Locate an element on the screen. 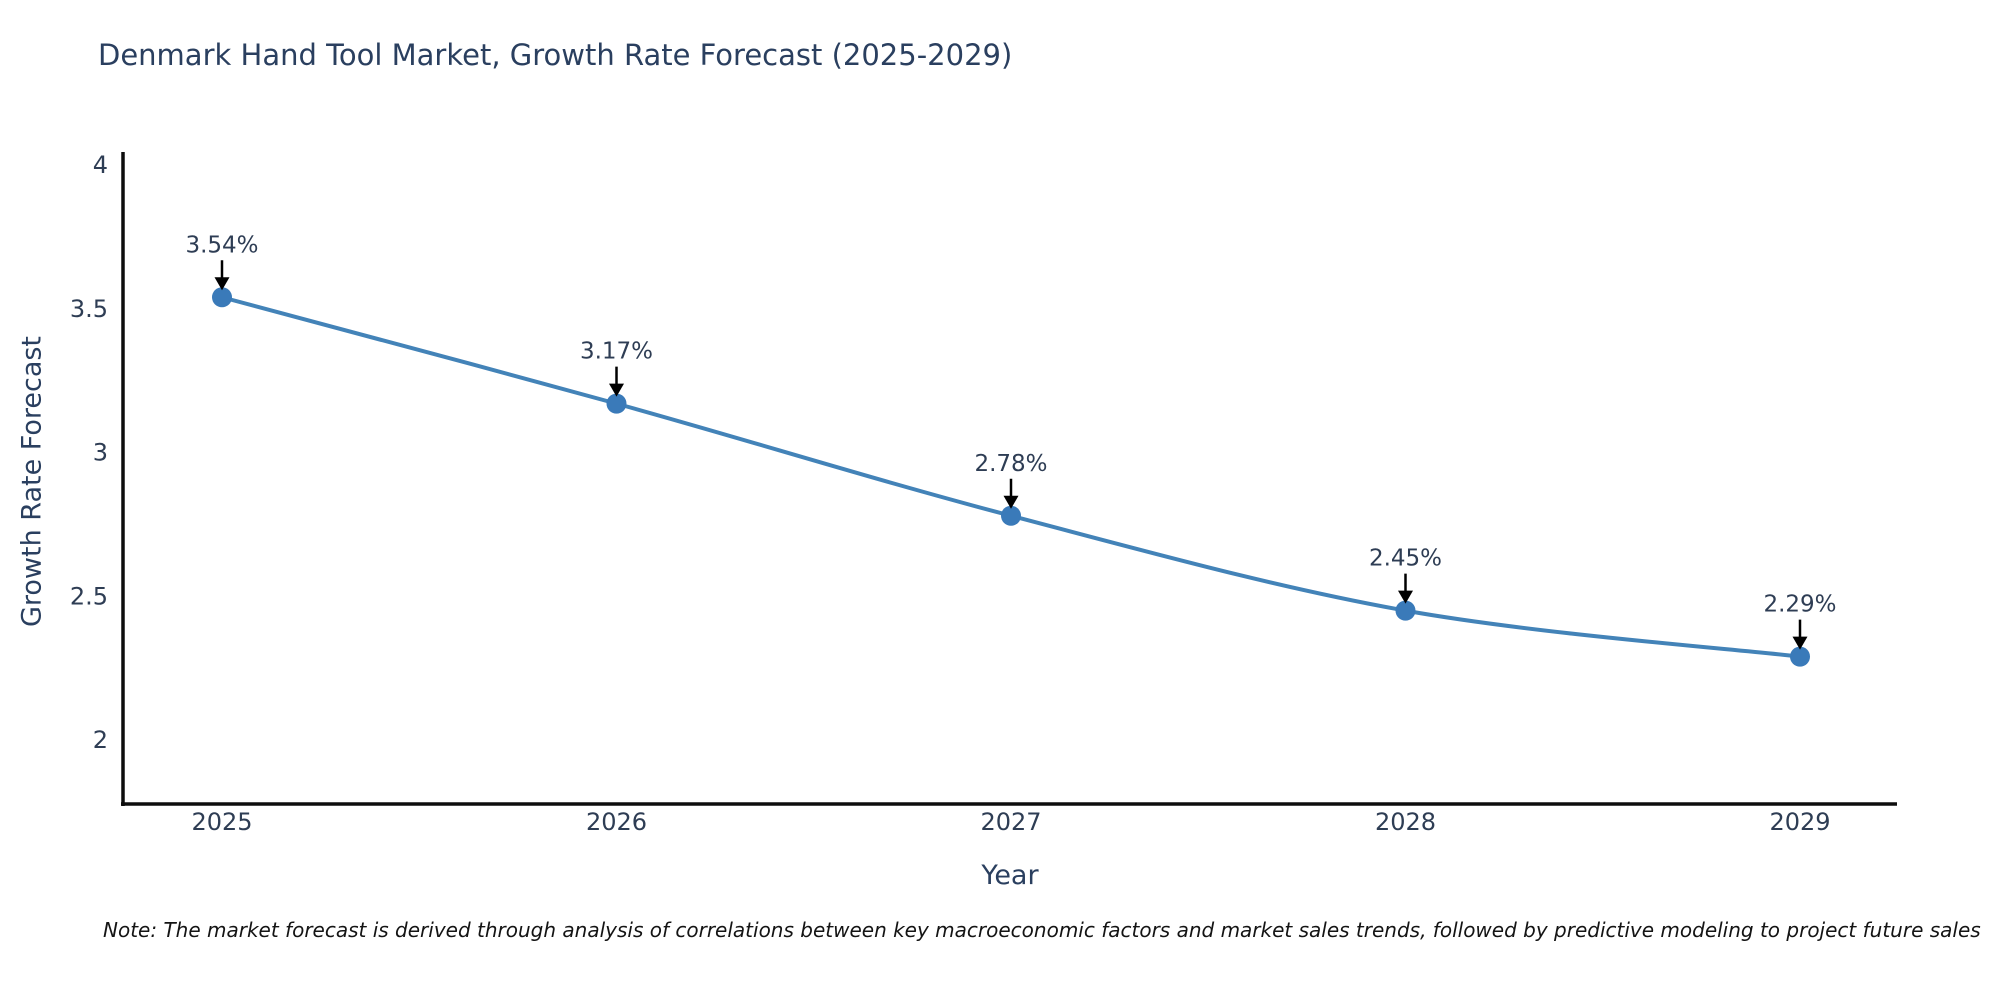  x-tick-label: 2027 is located at coordinates (1010, 822).